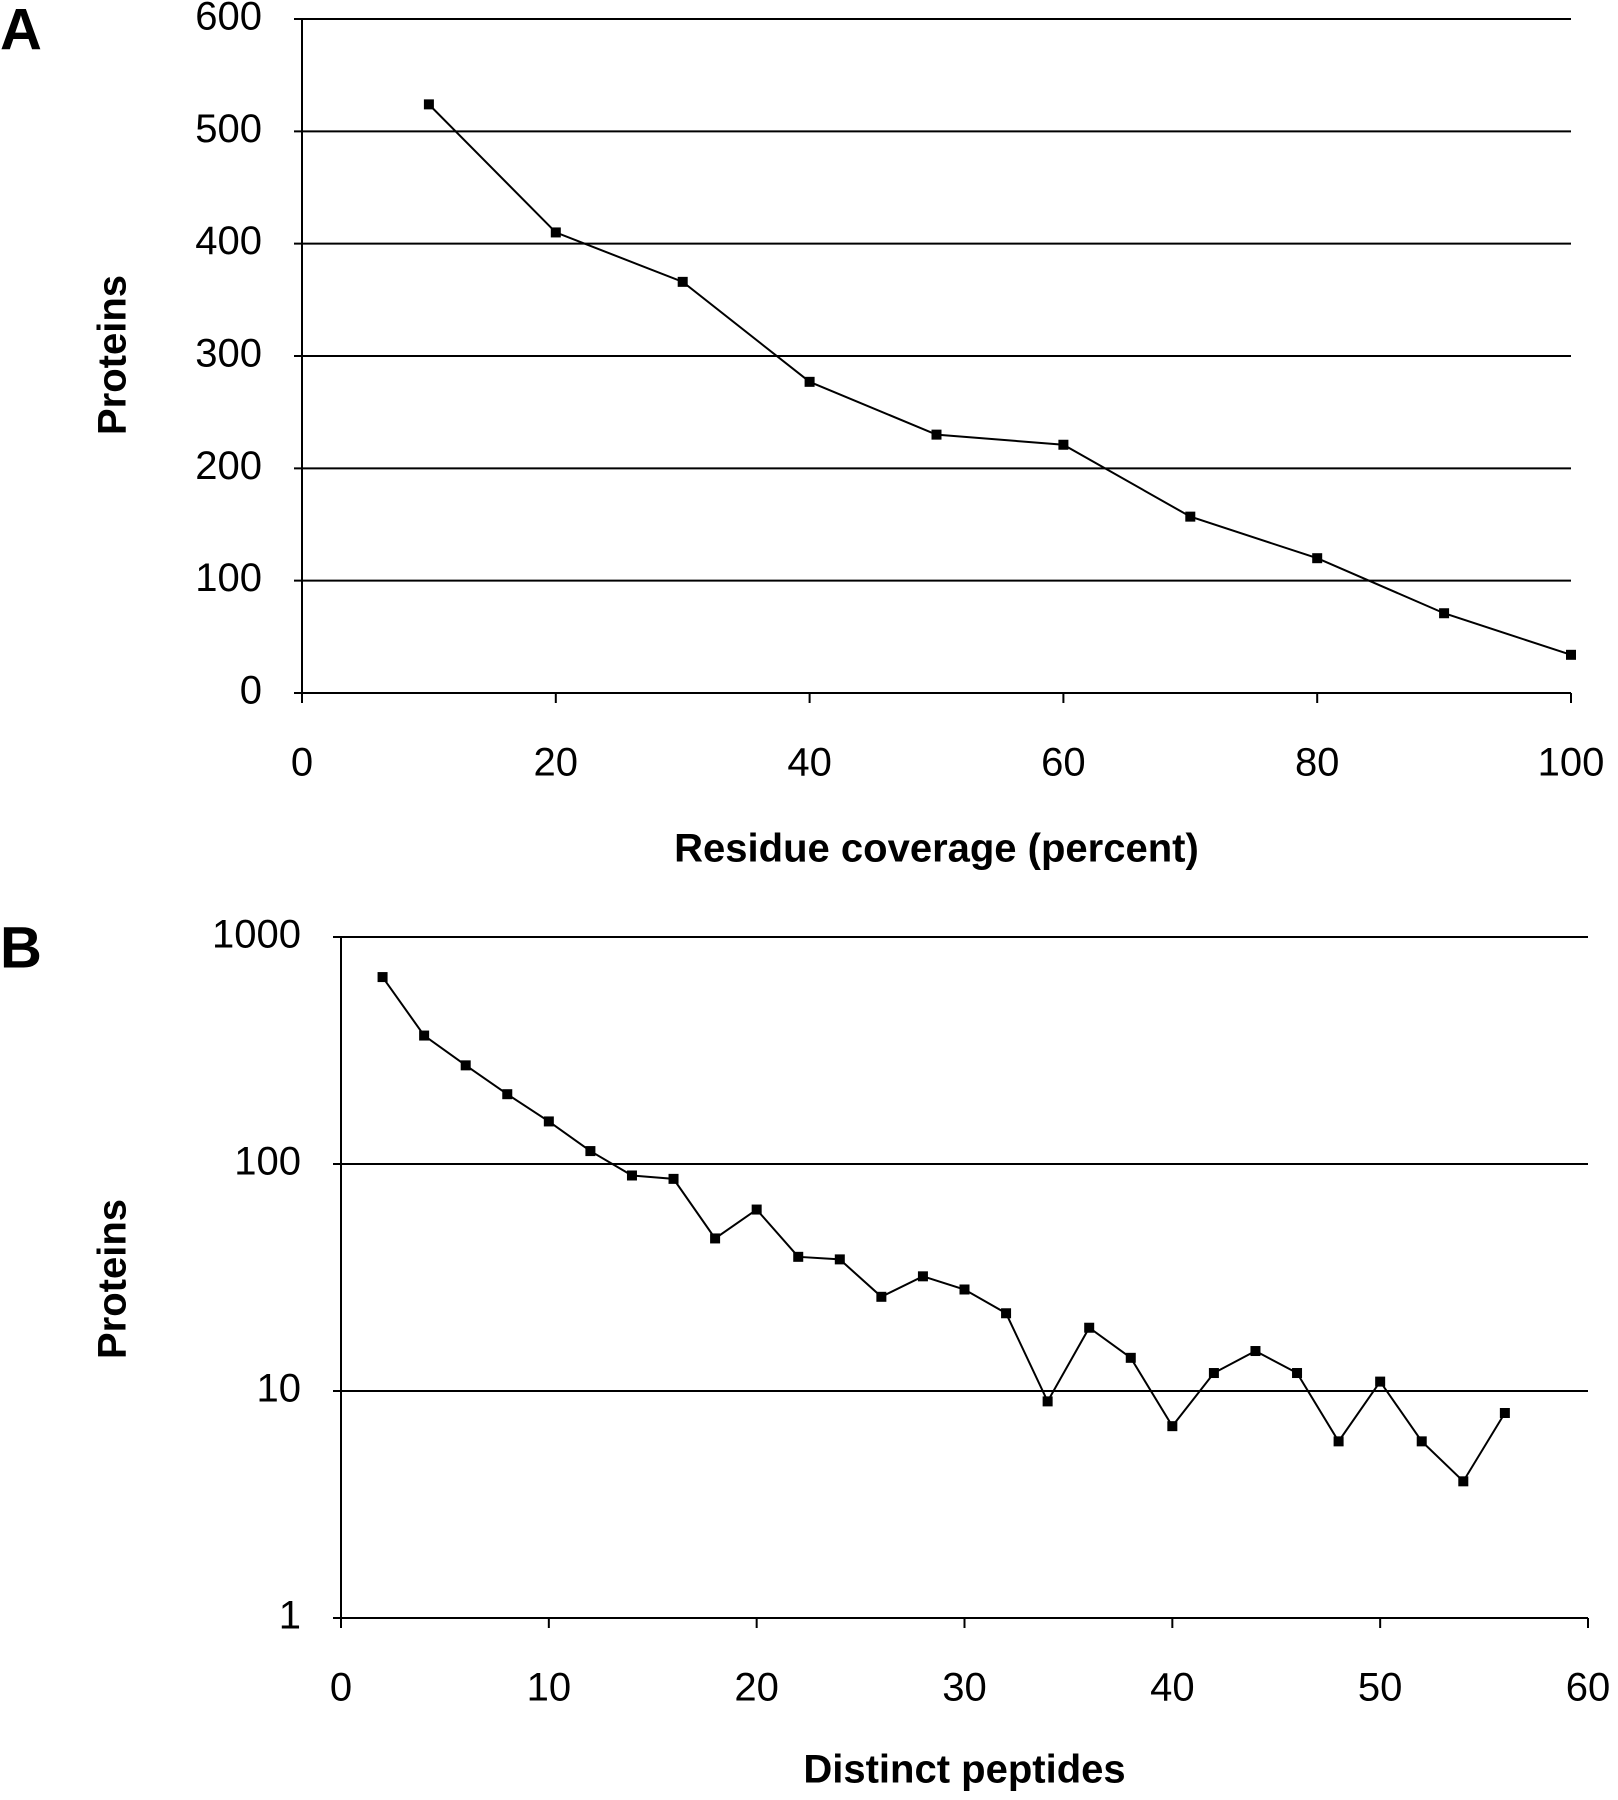 This screenshot has height=1800, width=1618. I want to click on y-tick-label: 400, so click(228, 241).